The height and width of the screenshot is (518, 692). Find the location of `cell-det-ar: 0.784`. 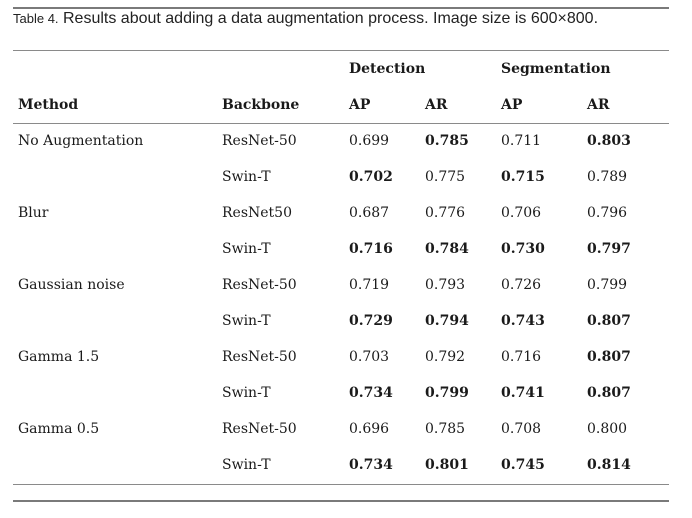

cell-det-ar: 0.784 is located at coordinates (447, 249).